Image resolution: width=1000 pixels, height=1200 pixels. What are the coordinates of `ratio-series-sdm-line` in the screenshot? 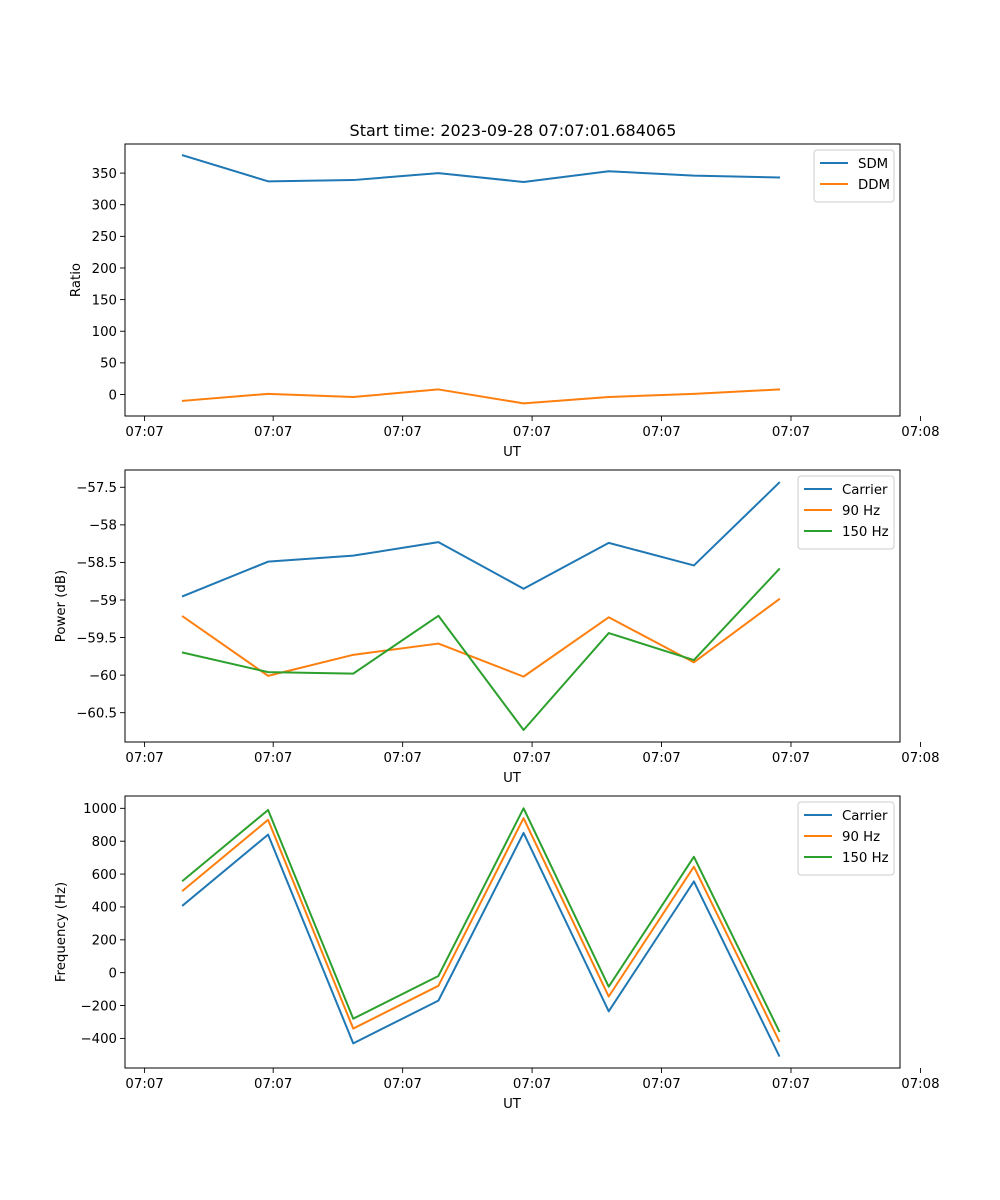 It's located at (481, 168).